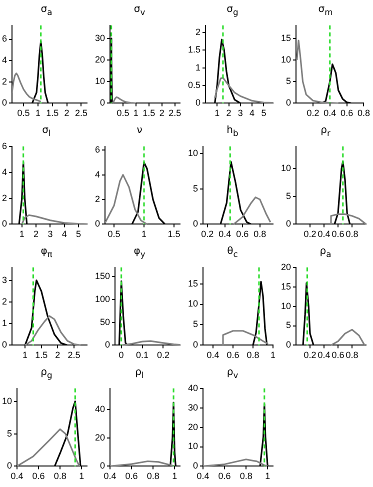 This screenshot has width=373, height=487. What do you see at coordinates (240, 113) in the screenshot?
I see `x-tick-label: 3` at bounding box center [240, 113].